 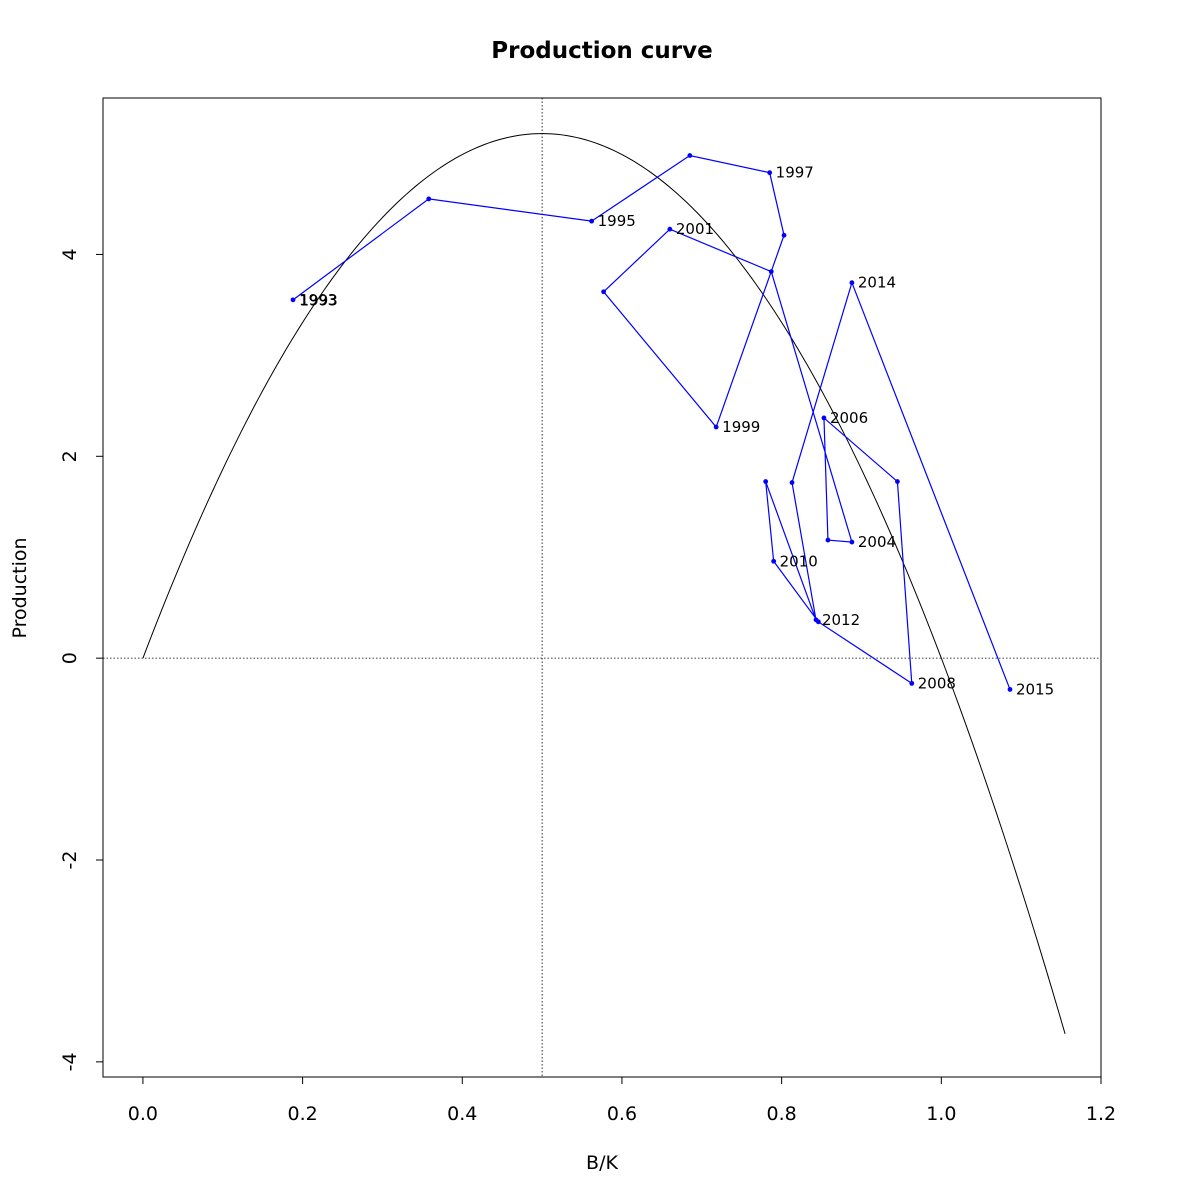 I want to click on y-tick-label: 2, so click(x=70, y=456).